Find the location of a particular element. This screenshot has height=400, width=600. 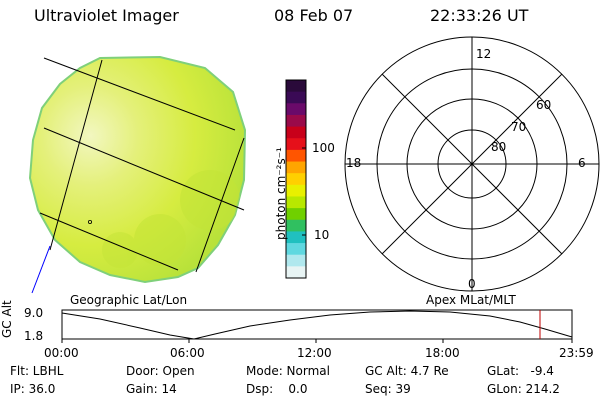

lat-label-60: 60 is located at coordinates (544, 105).